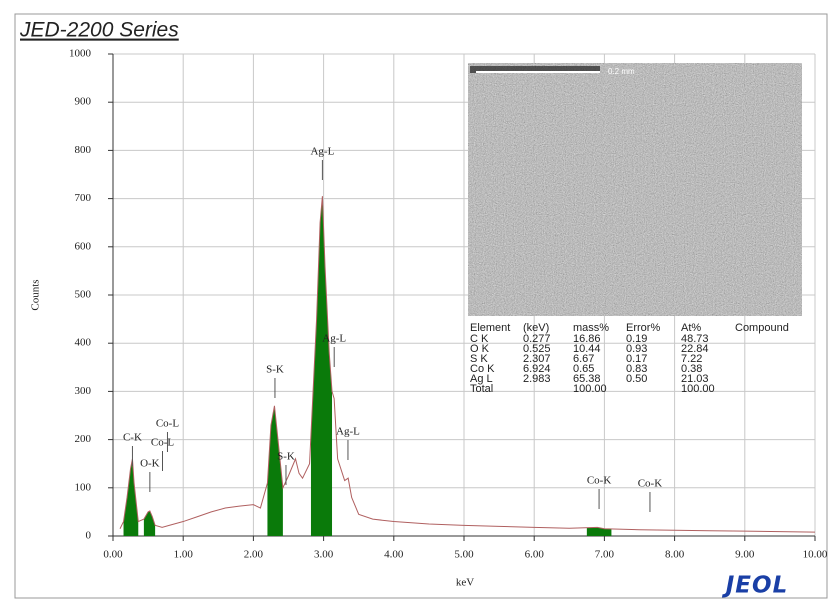 This screenshot has height=599, width=832. What do you see at coordinates (150, 464) in the screenshot?
I see `peak-label: O-K` at bounding box center [150, 464].